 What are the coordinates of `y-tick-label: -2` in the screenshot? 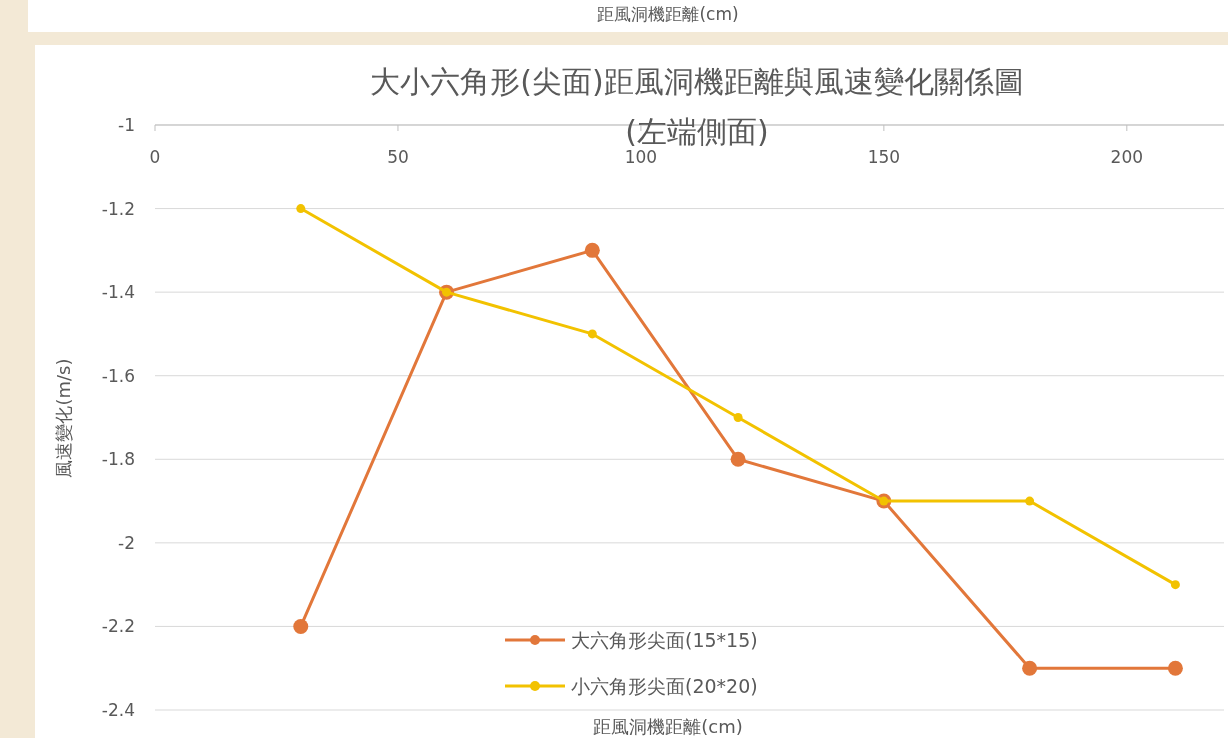 It's located at (126, 542).